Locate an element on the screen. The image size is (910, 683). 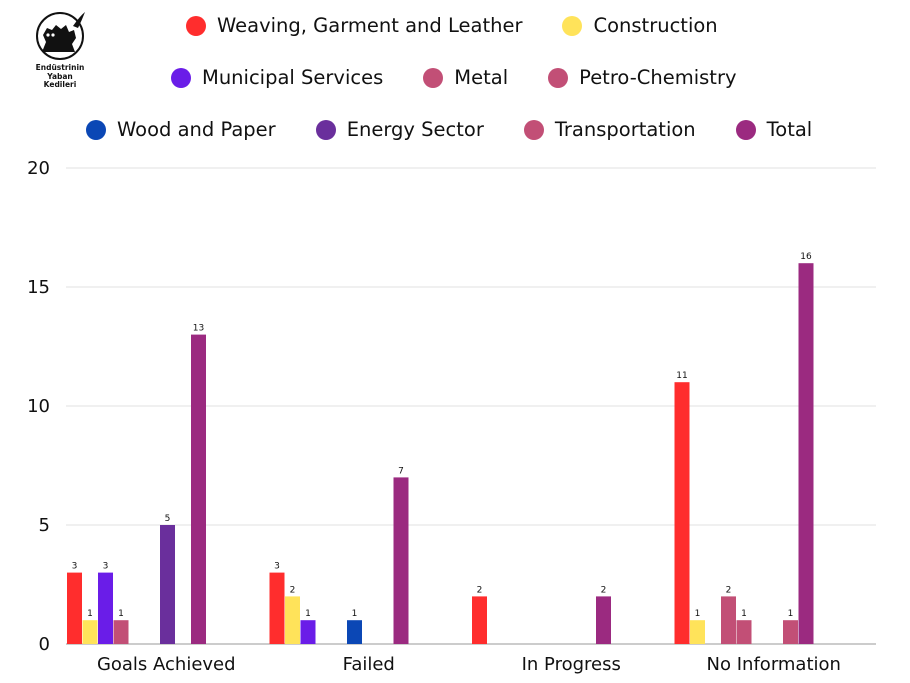
legend-label: Municipal Services is located at coordinates (293, 77).